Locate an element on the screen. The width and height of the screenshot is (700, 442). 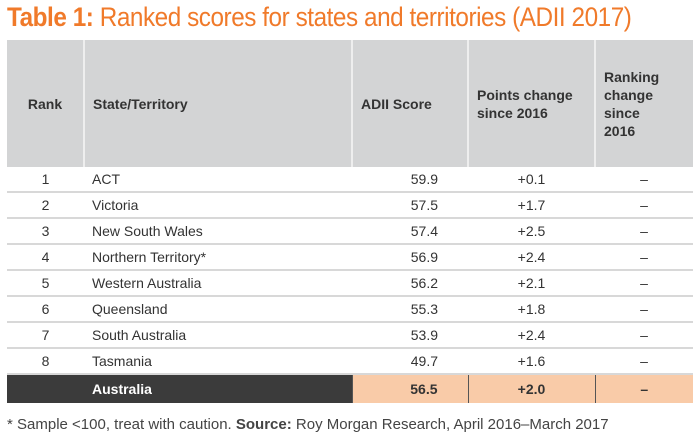
cell: +0.1 is located at coordinates (531, 180).